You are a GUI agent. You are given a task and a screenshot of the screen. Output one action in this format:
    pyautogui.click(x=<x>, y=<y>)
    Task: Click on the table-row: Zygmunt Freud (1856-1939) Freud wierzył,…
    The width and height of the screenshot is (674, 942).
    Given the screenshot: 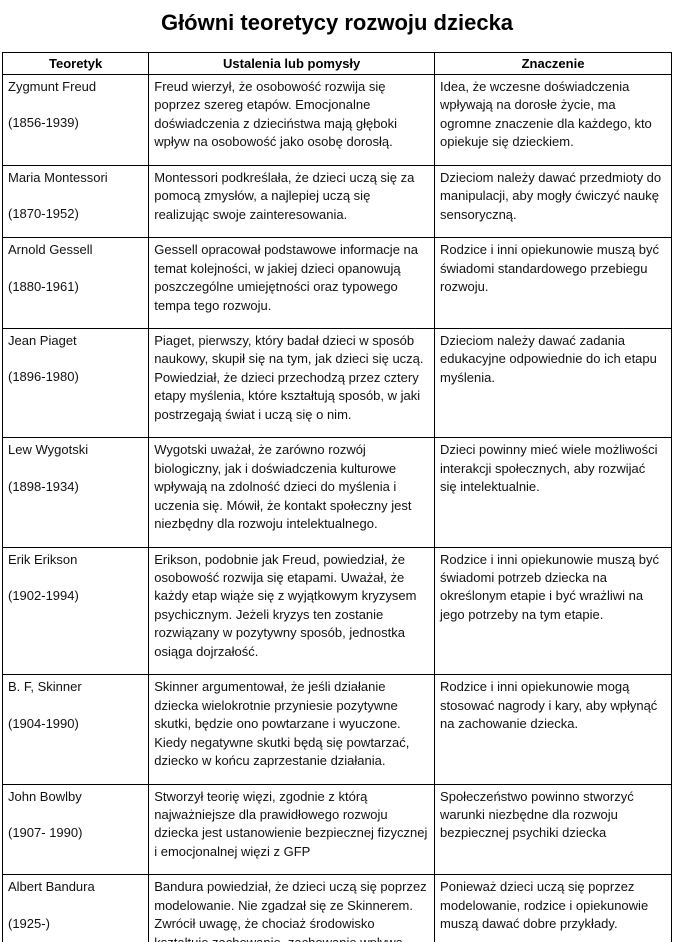 What is the action you would take?
    pyautogui.click(x=336, y=120)
    